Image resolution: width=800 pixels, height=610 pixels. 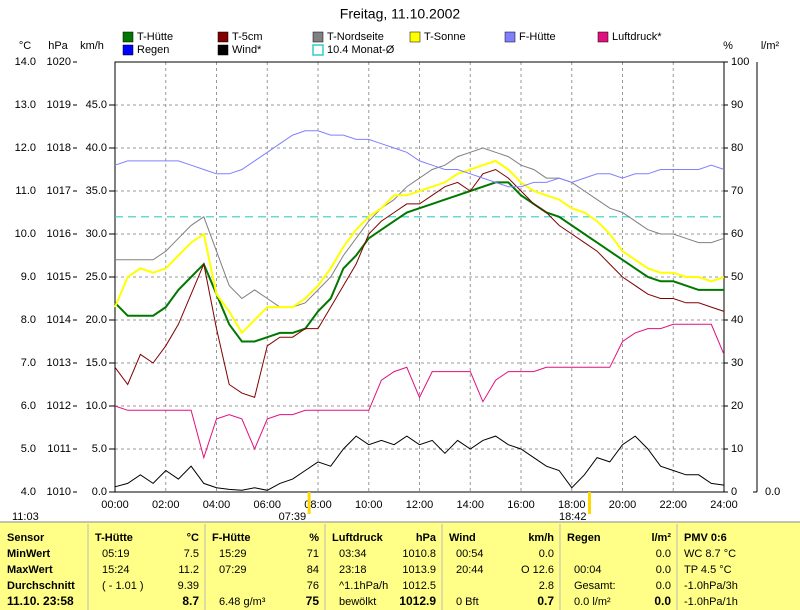 What do you see at coordinates (40, 601) in the screenshot?
I see `table-cell: 11.10. 23:58` at bounding box center [40, 601].